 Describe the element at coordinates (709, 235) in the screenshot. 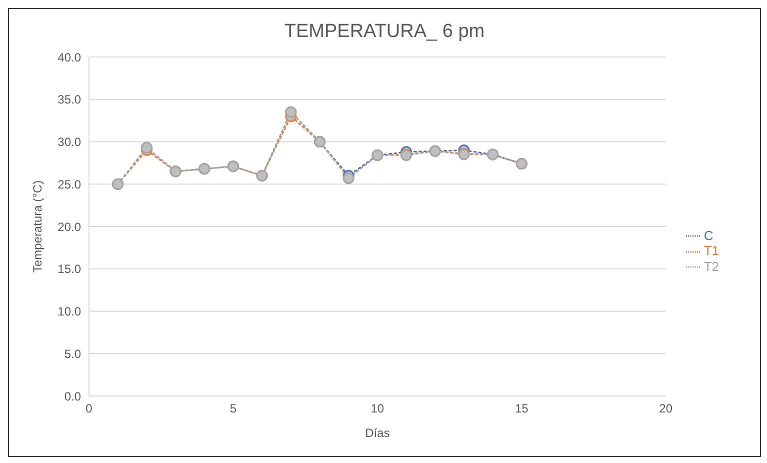

I see `legend-label: C` at that location.